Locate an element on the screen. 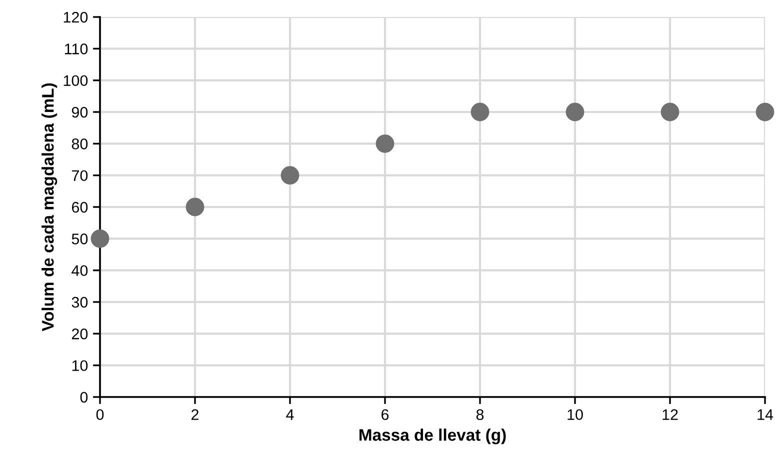 The height and width of the screenshot is (468, 776). x-tick-label: 12 is located at coordinates (670, 414).